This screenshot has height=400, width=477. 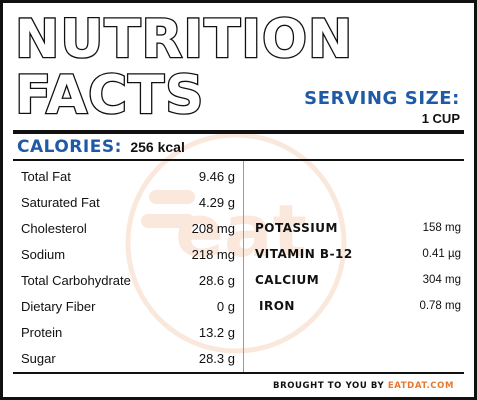 What do you see at coordinates (216, 280) in the screenshot?
I see `nutrient-value: 28.6 g` at bounding box center [216, 280].